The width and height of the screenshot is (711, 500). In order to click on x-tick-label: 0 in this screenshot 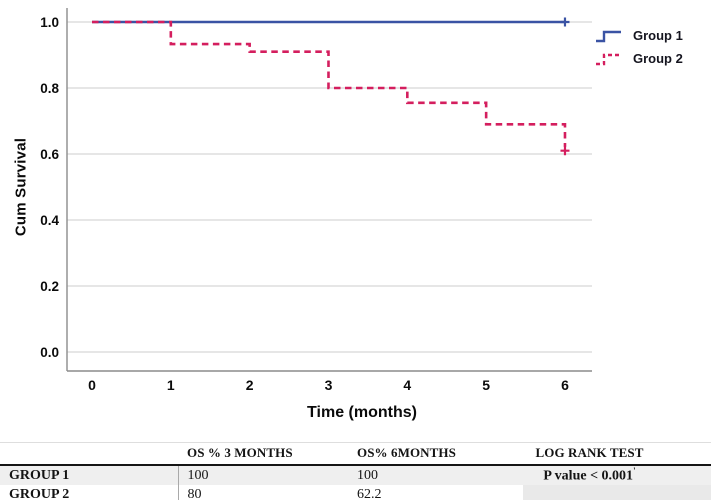, I will do `click(92, 385)`.